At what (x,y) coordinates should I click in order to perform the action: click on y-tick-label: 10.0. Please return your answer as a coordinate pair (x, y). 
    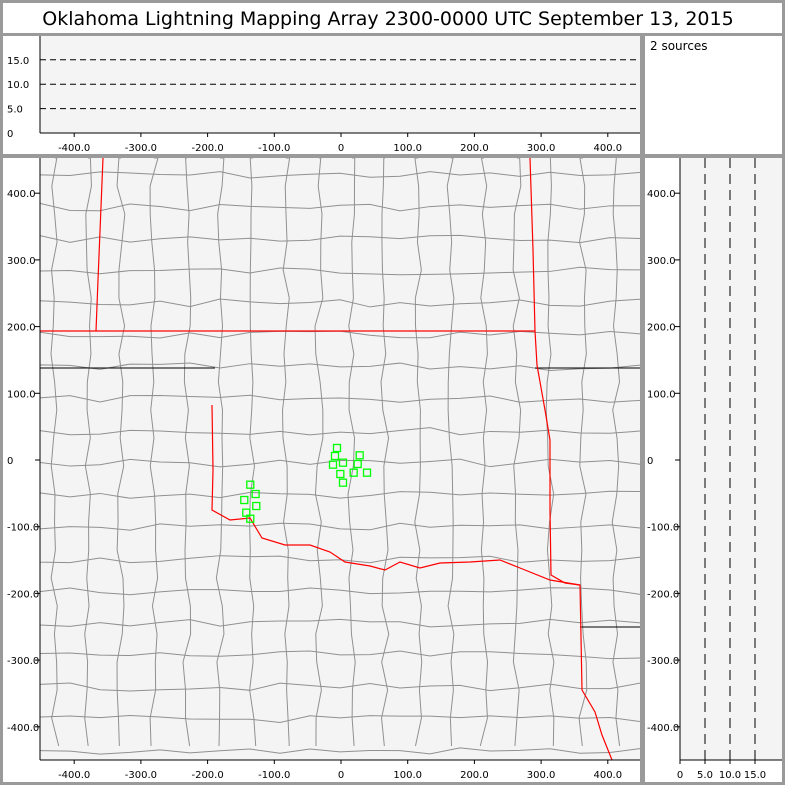
    Looking at the image, I should click on (18, 85).